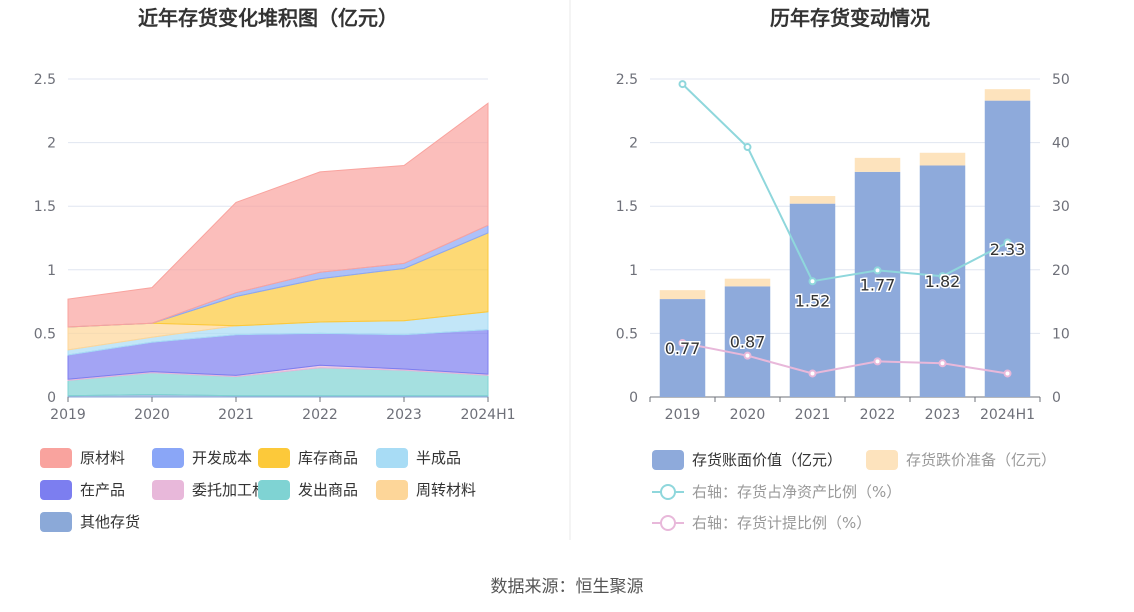 The image size is (1134, 612). I want to click on legend-label: 存货账面价值（亿元）, so click(767, 460).